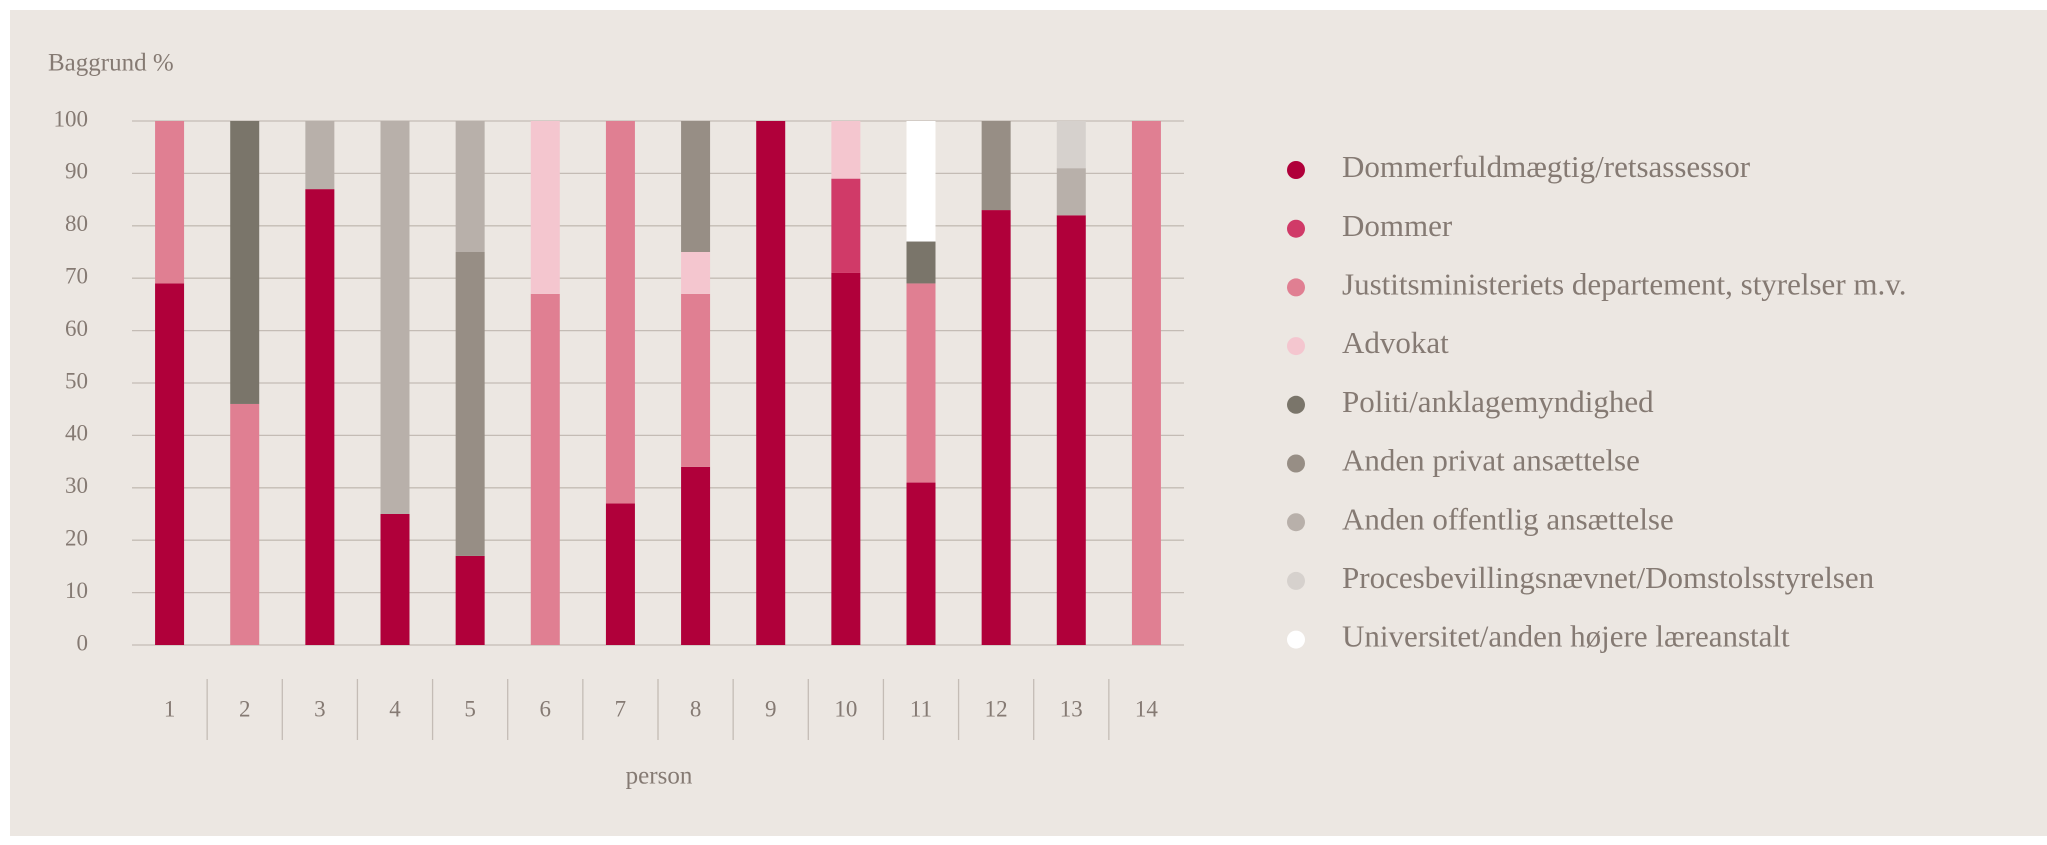  Describe the element at coordinates (76, 328) in the screenshot. I see `y-tick-label: 60` at that location.